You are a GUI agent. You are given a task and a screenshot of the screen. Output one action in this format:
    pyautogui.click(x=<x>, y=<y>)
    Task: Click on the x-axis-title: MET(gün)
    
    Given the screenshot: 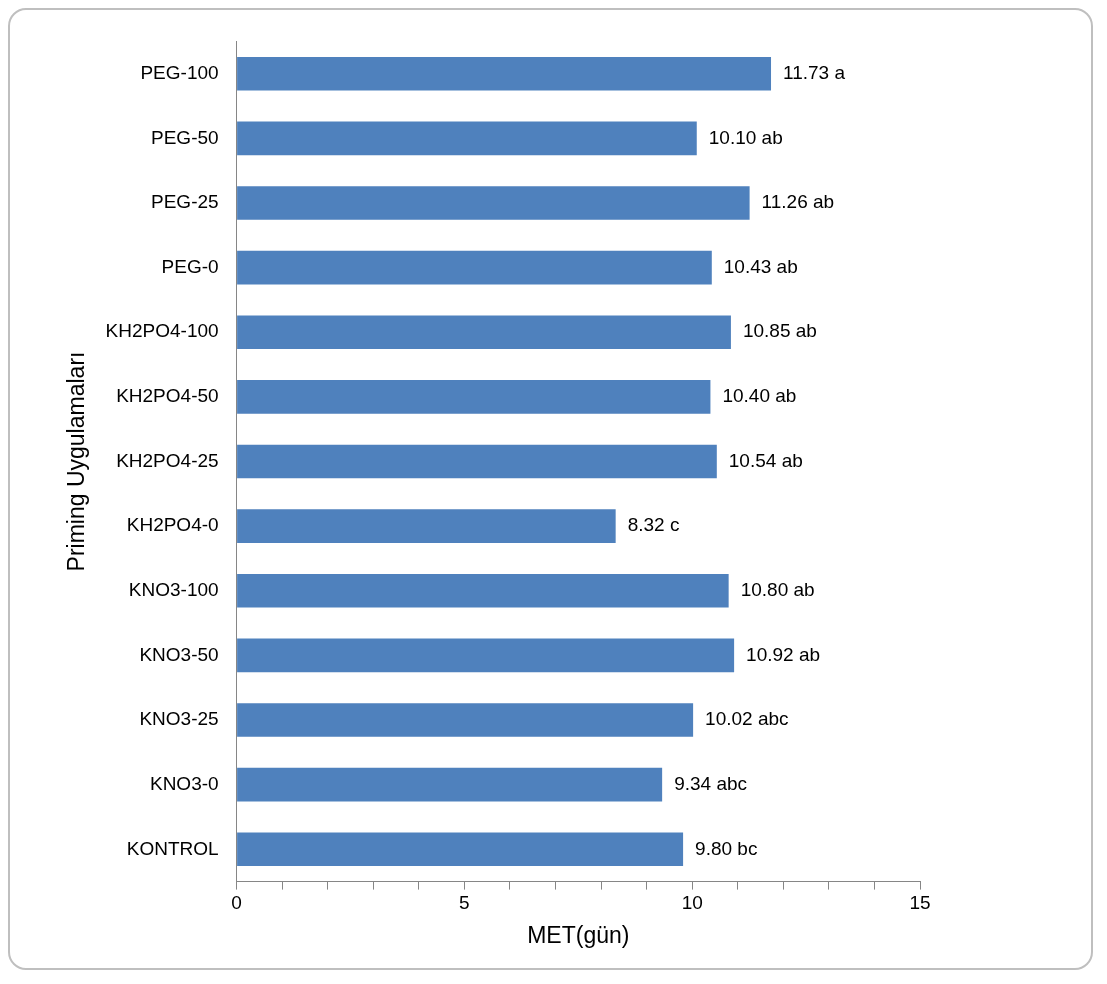 What is the action you would take?
    pyautogui.click(x=578, y=934)
    